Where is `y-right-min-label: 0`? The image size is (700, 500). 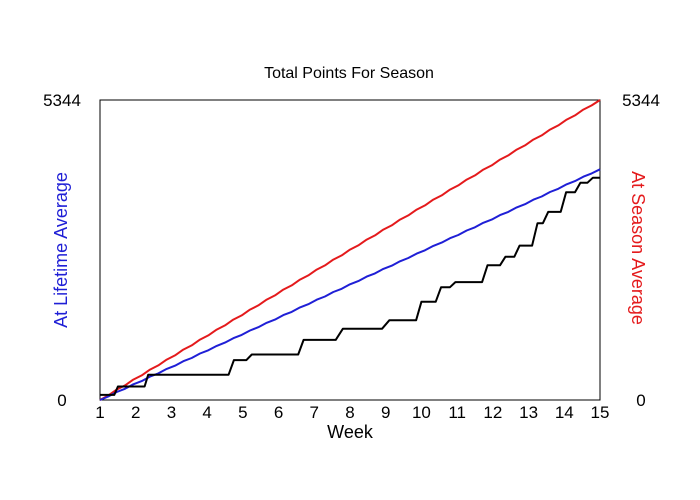
y-right-min-label: 0 is located at coordinates (640, 400).